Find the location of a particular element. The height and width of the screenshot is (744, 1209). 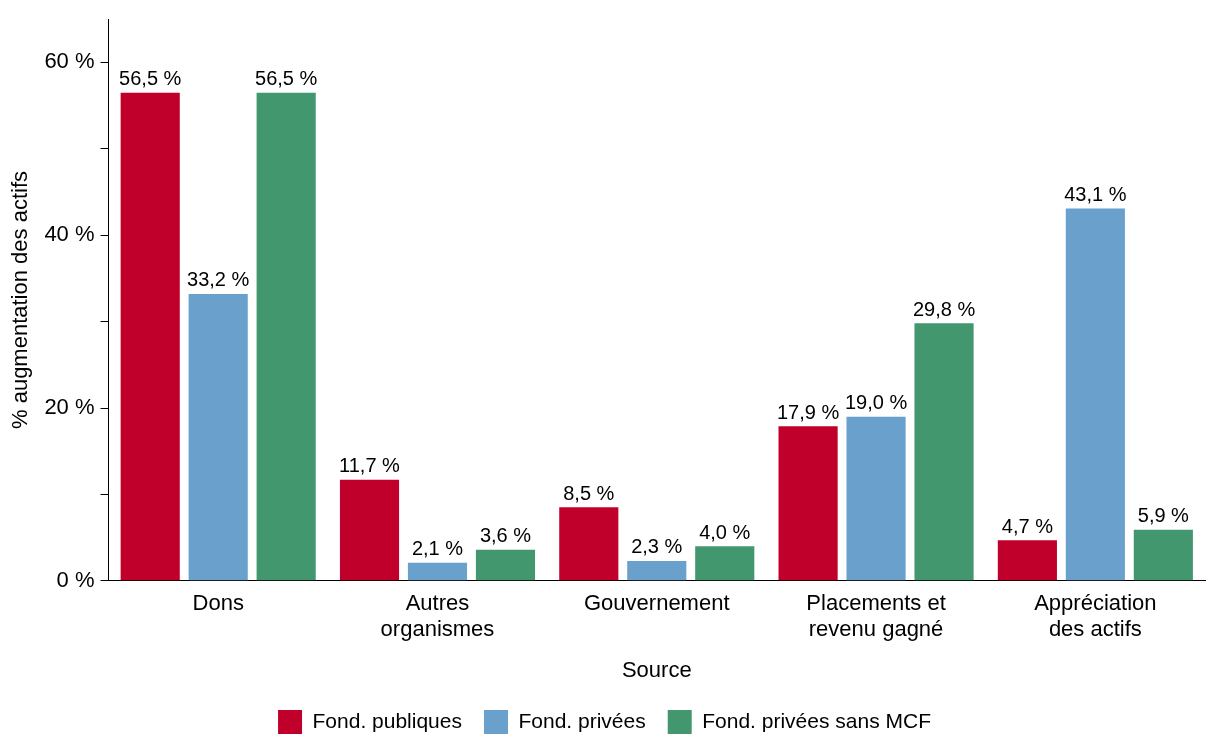

data-label: 29,8 % is located at coordinates (944, 308).